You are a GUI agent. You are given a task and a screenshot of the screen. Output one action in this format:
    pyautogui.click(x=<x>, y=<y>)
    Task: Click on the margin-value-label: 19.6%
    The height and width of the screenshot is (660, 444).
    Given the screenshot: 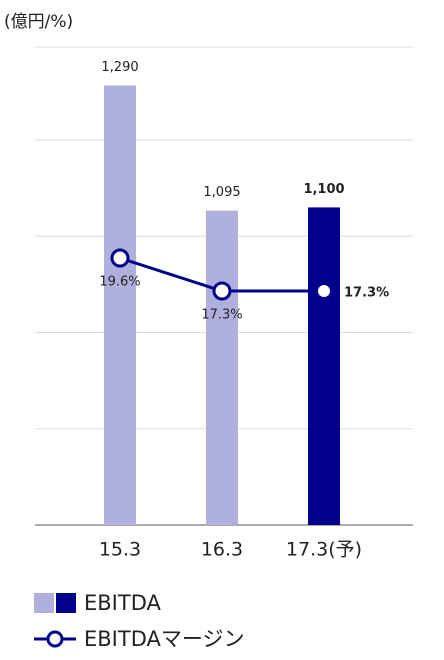 What is the action you would take?
    pyautogui.click(x=119, y=282)
    